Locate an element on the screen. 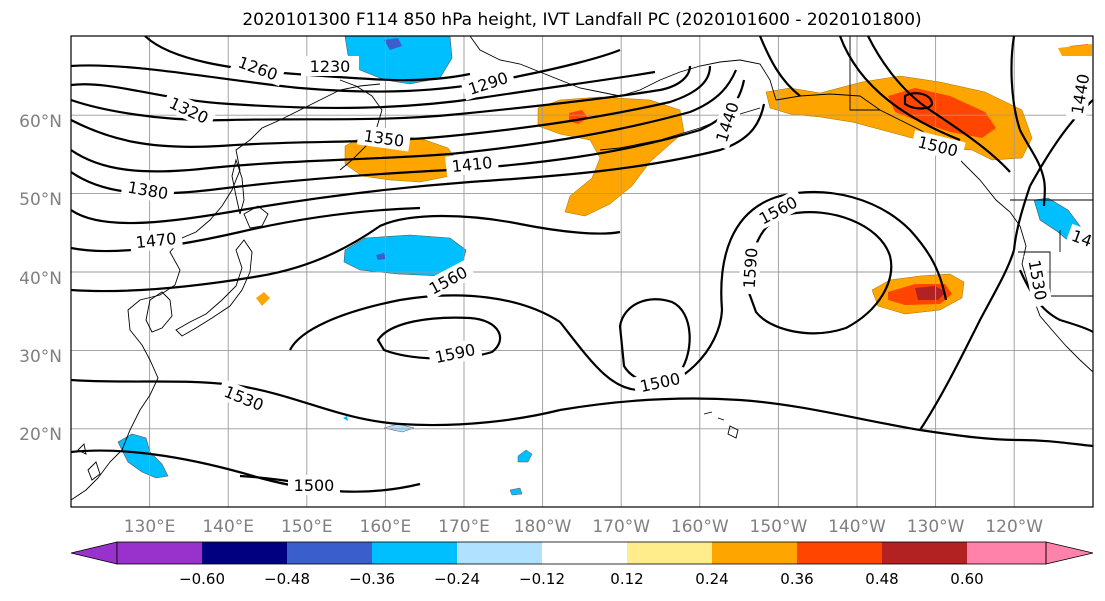 The width and height of the screenshot is (1105, 601). lon-label-120w: 120°W is located at coordinates (1014, 527).